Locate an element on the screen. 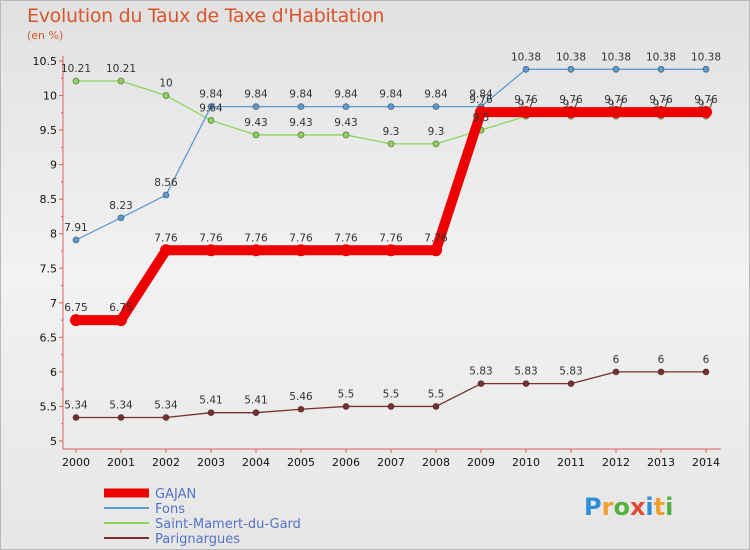 The width and height of the screenshot is (750, 550). x-tick-label: 2001 is located at coordinates (121, 462).